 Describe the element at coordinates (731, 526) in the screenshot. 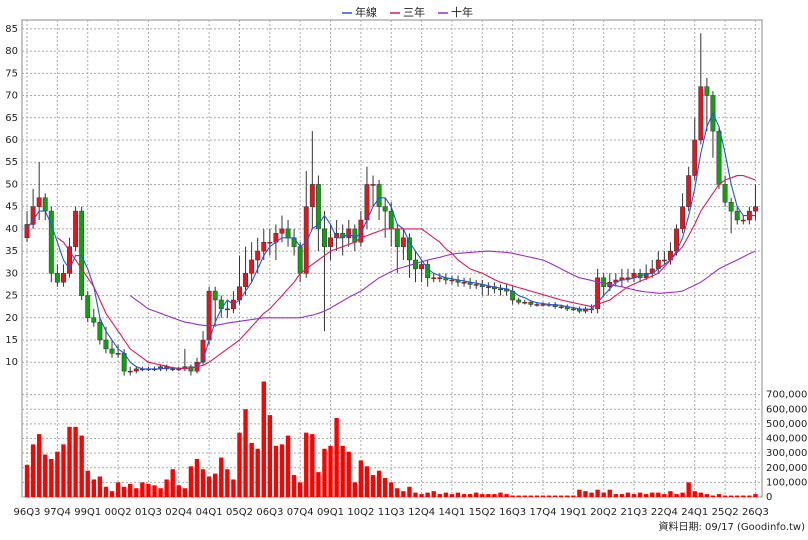

I see `source-note: 資料日期: 09/17 (Goodinfo.tw)` at that location.